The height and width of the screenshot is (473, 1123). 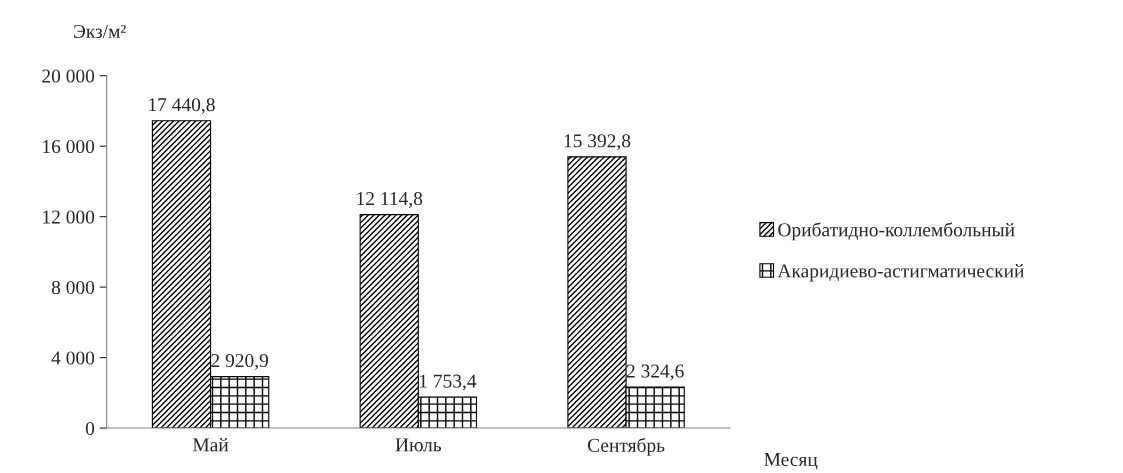 What do you see at coordinates (73, 287) in the screenshot?
I see `y-tick-label: 8 000` at bounding box center [73, 287].